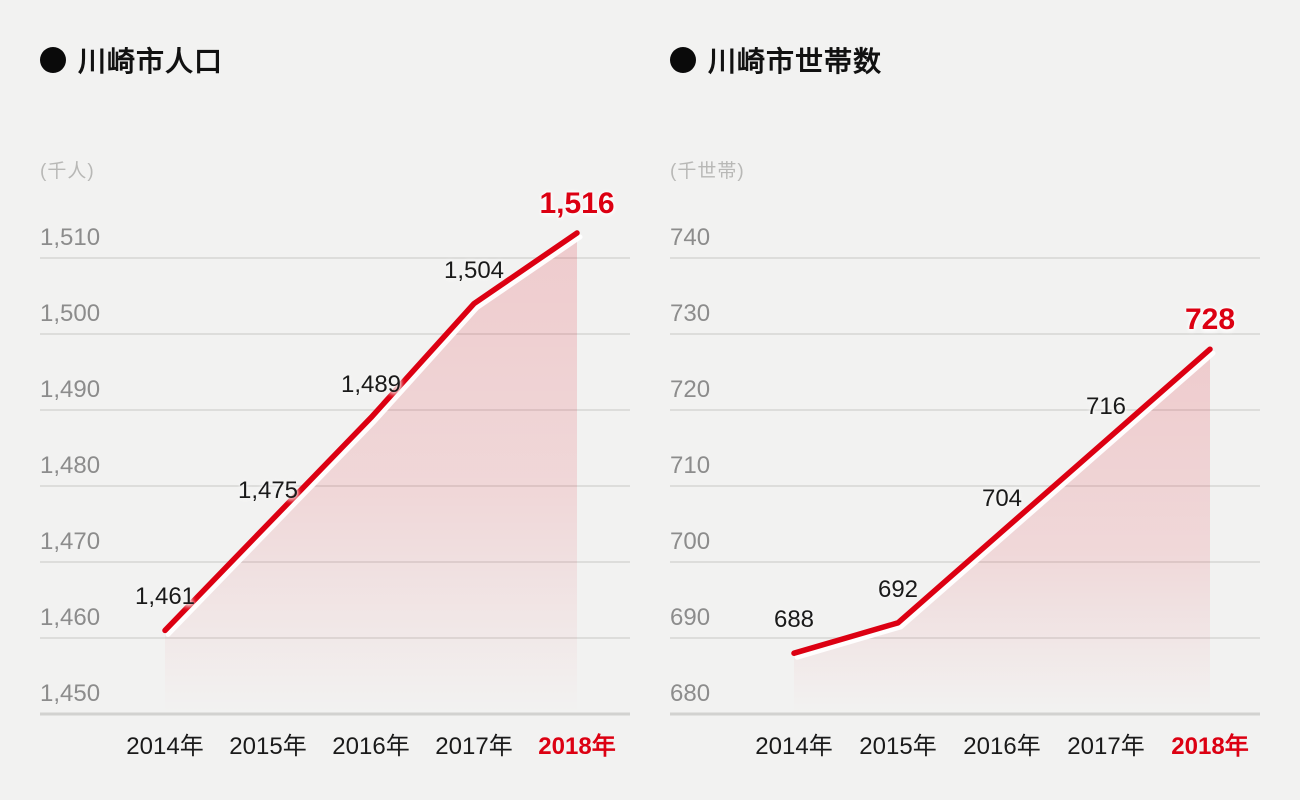  Describe the element at coordinates (165, 597) in the screenshot. I see `data-point-label: 1,461` at that location.